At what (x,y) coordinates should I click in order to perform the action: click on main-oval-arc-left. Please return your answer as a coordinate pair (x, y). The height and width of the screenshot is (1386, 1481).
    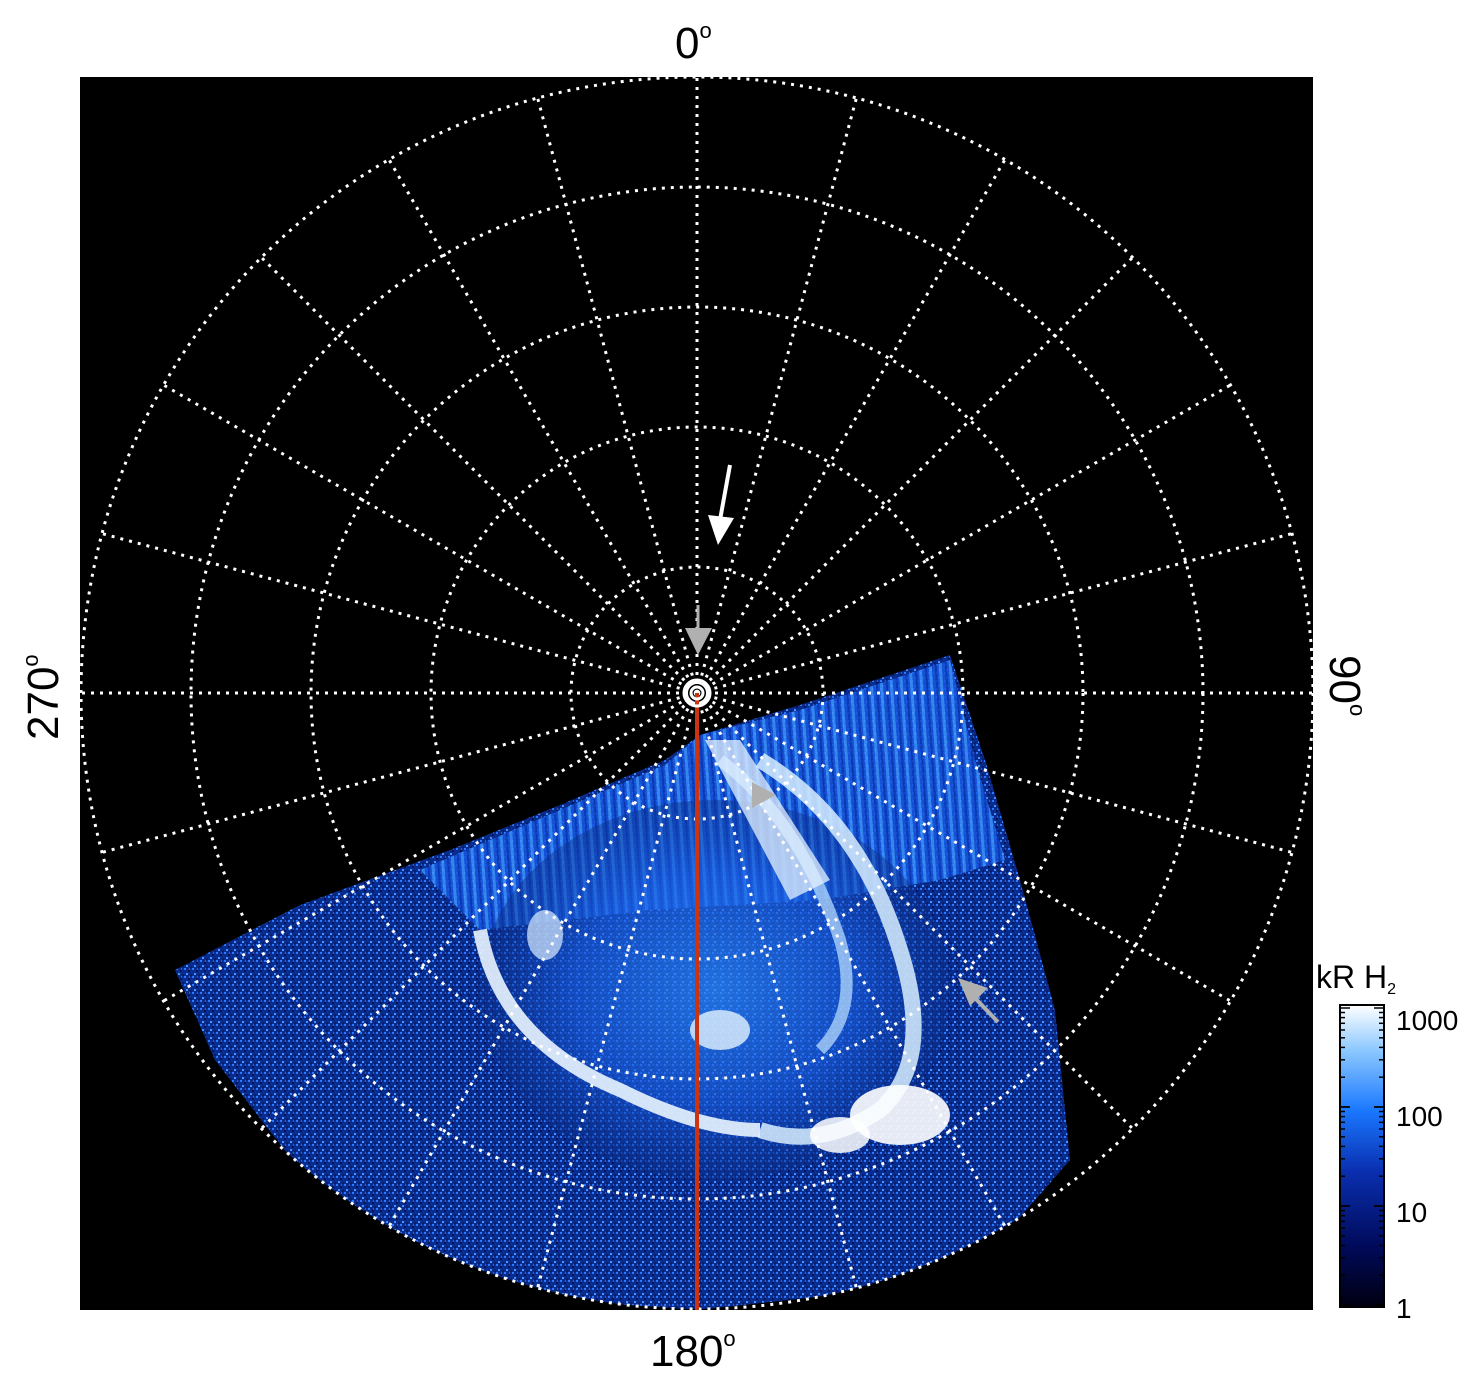
    Looking at the image, I should click on (617, 1032).